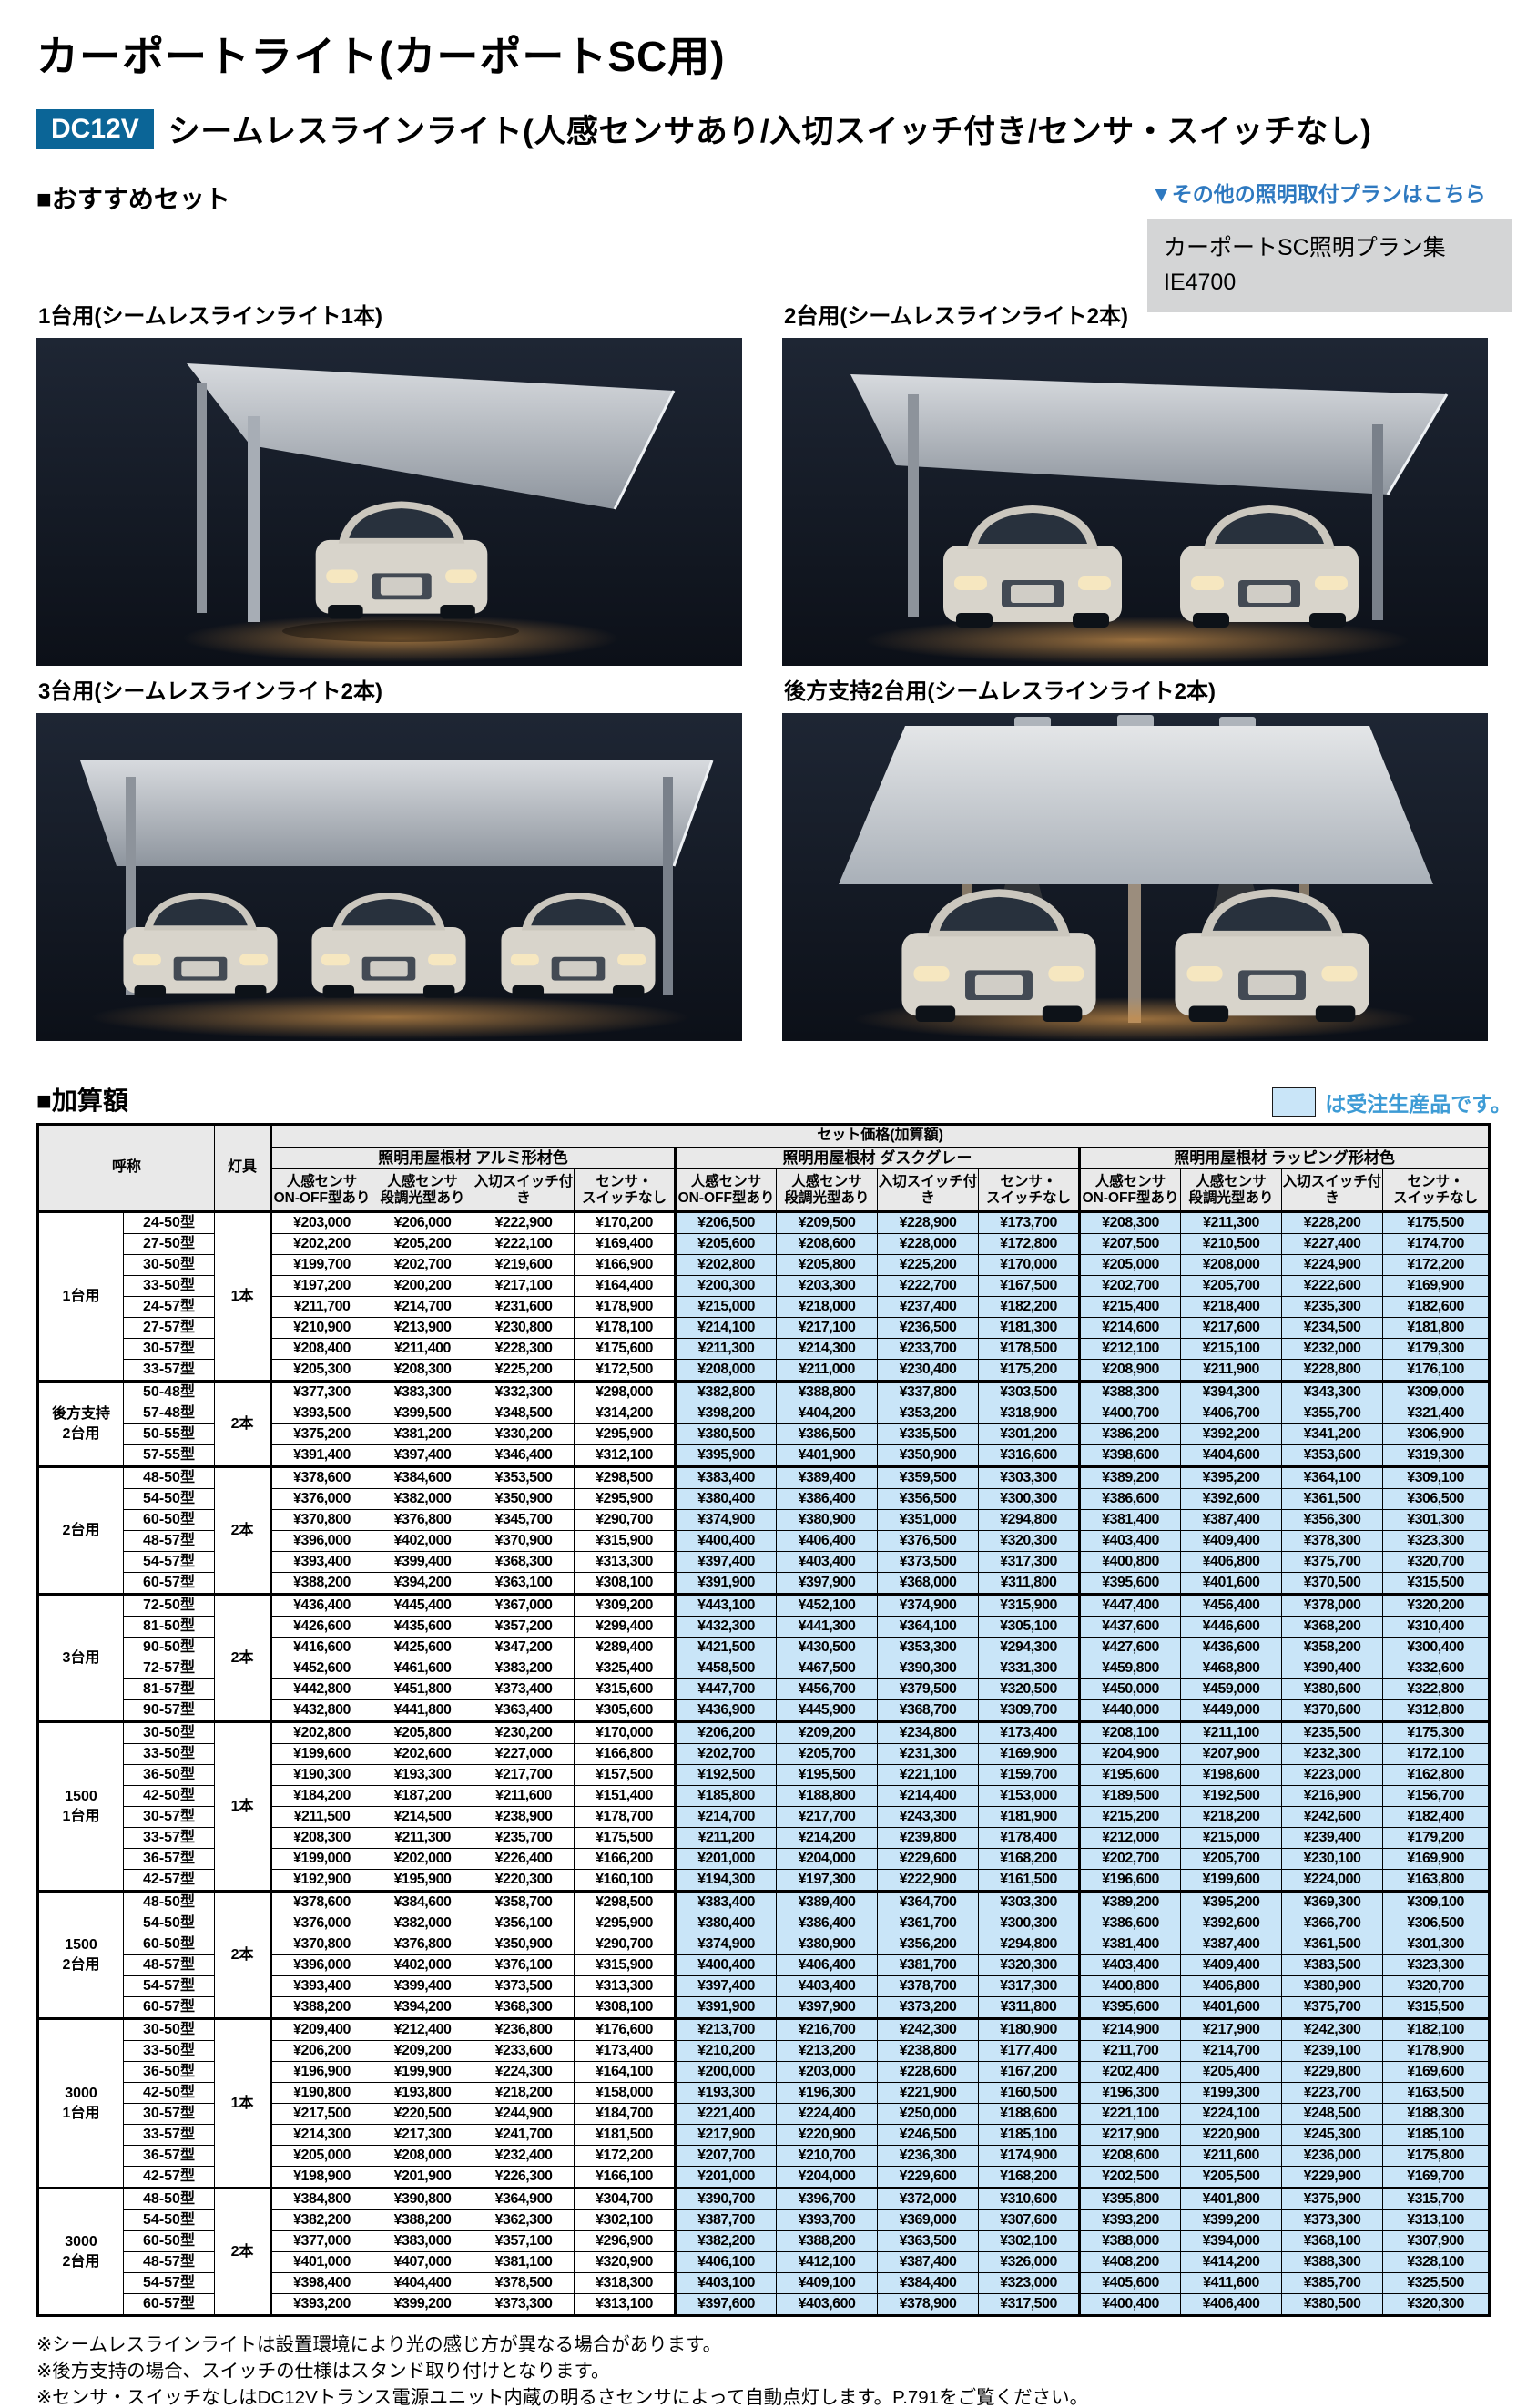 This screenshot has height=2408, width=1527. What do you see at coordinates (1130, 1817) in the screenshot?
I see `price-cell: ¥215,200` at bounding box center [1130, 1817].